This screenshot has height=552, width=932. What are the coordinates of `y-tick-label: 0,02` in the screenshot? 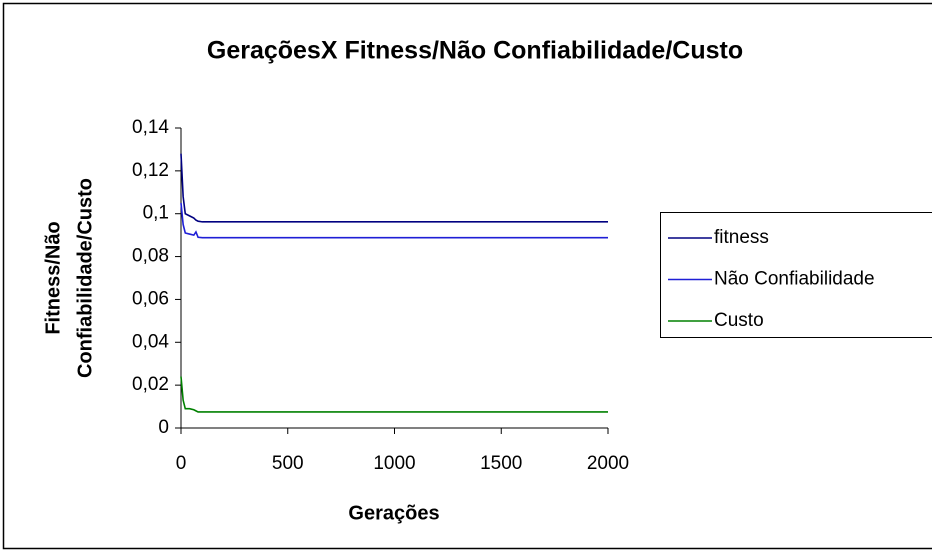 It's located at (150, 384).